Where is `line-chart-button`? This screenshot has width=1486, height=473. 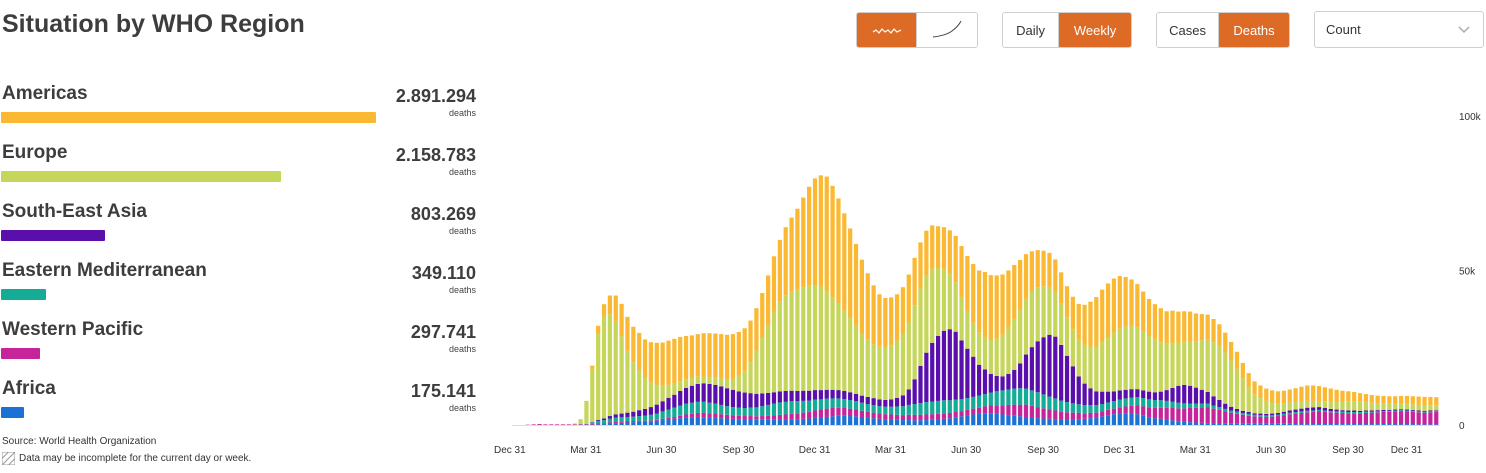 line-chart-button is located at coordinates (887, 30).